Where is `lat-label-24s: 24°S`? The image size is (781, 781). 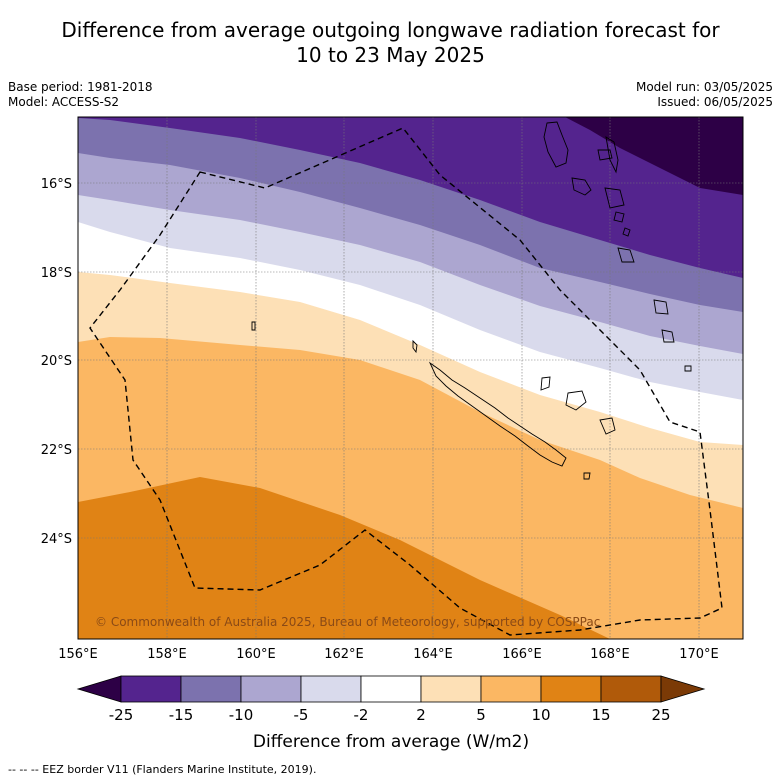 lat-label-24s: 24°S is located at coordinates (56, 539).